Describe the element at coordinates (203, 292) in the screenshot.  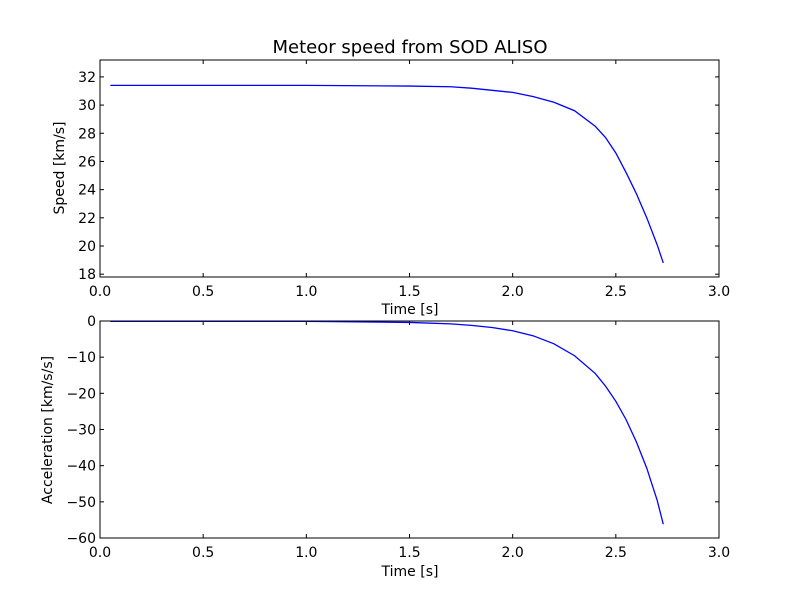
I see `speed-xtick-label: 0.5` at that location.